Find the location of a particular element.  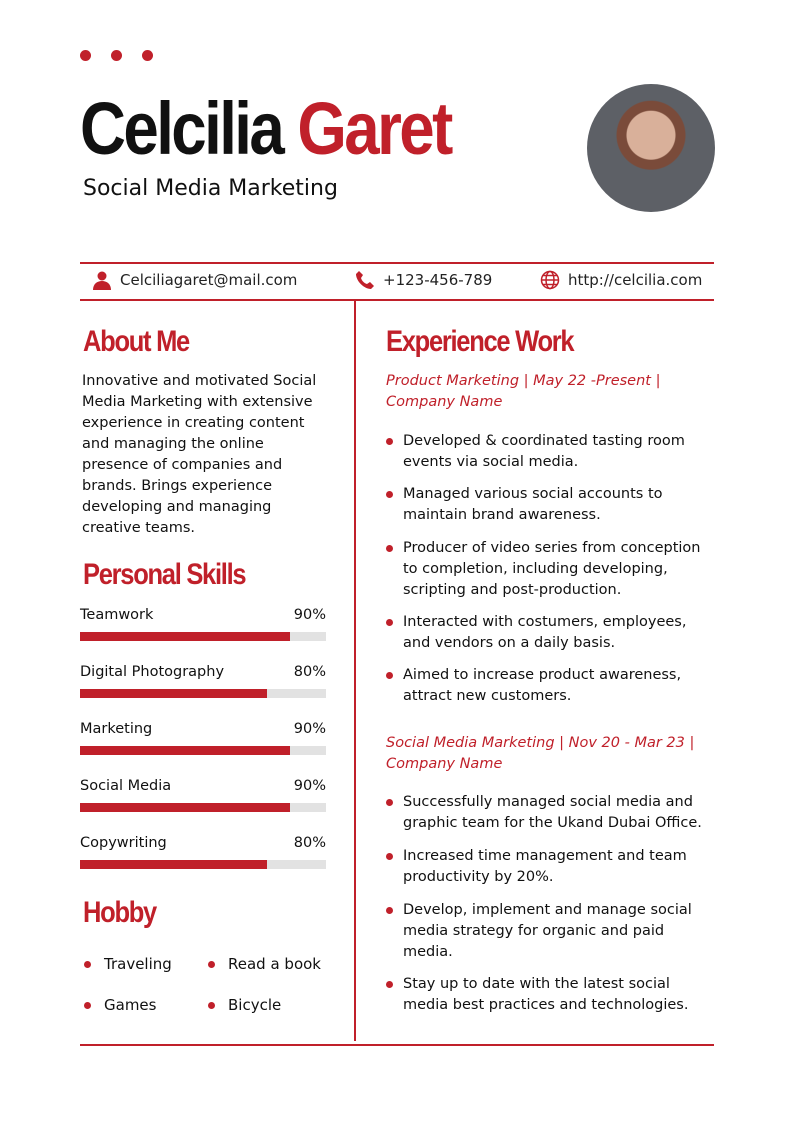

skill-item: Marketing 90% is located at coordinates (203, 738).